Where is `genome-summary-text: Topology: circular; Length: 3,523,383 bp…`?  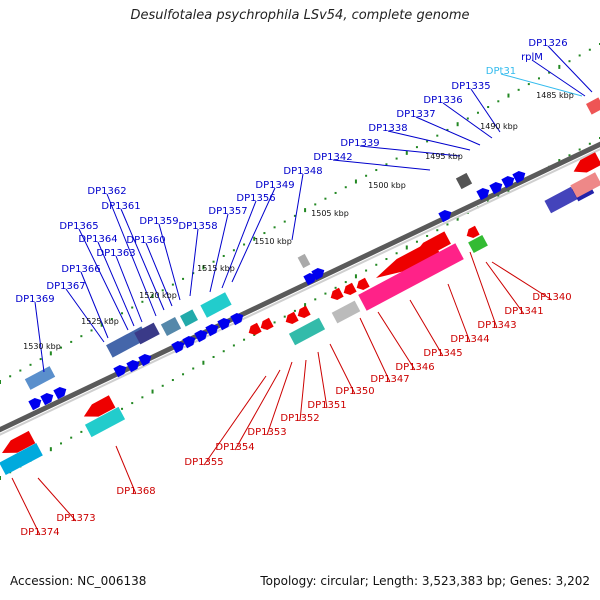
genome-summary-text: Topology: circular; Length: 3,523,383 bp… is located at coordinates (425, 581).